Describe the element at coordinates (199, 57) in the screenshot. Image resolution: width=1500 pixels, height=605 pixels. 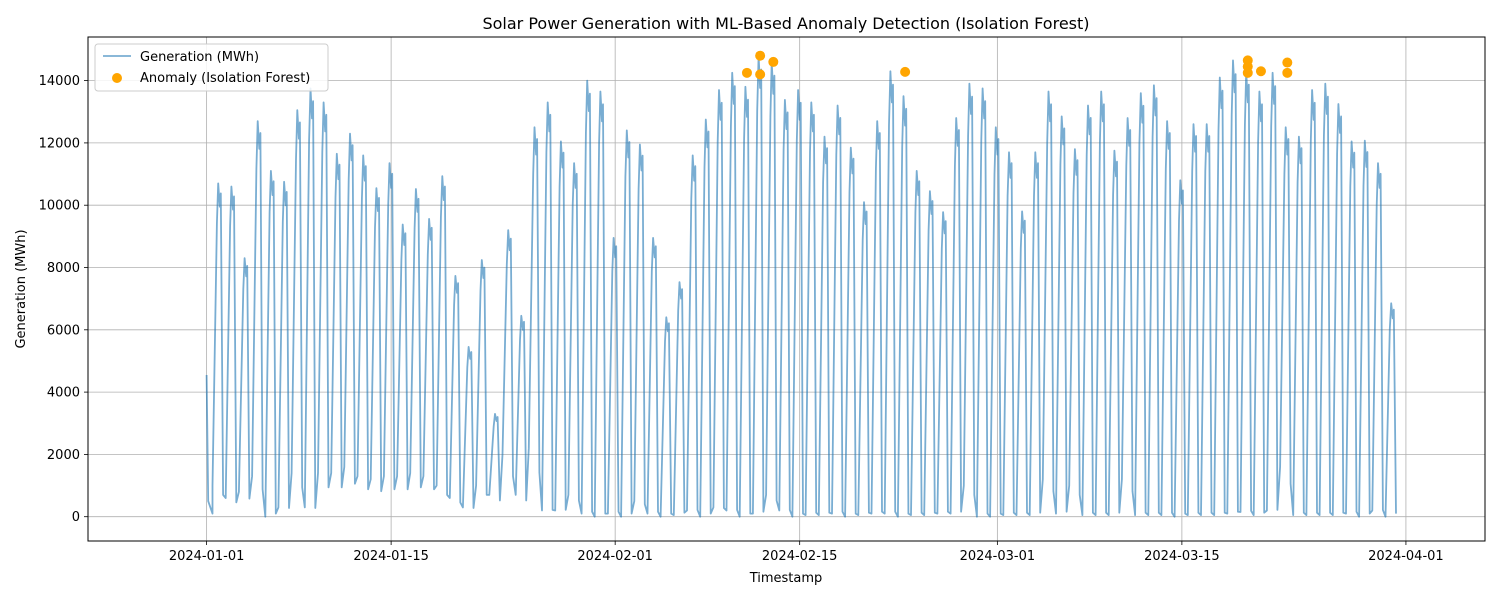
I see `legend-label-generation: Generation (MWh)` at that location.